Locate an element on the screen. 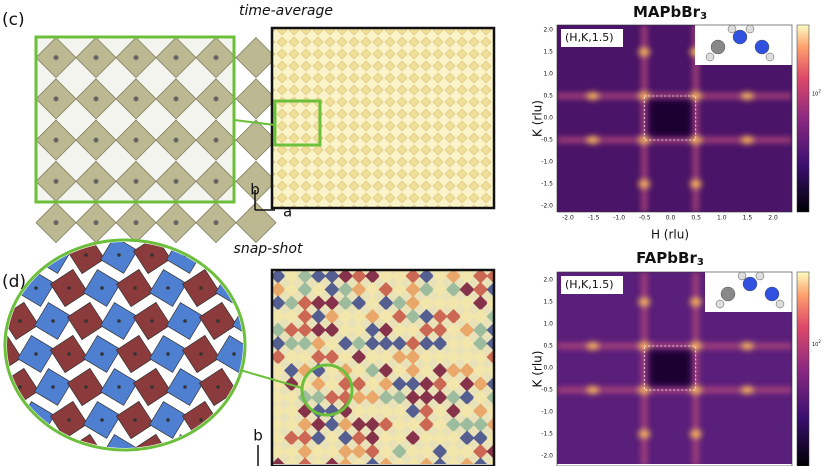 This screenshot has height=466, width=828. heatmap is located at coordinates (674, 368).